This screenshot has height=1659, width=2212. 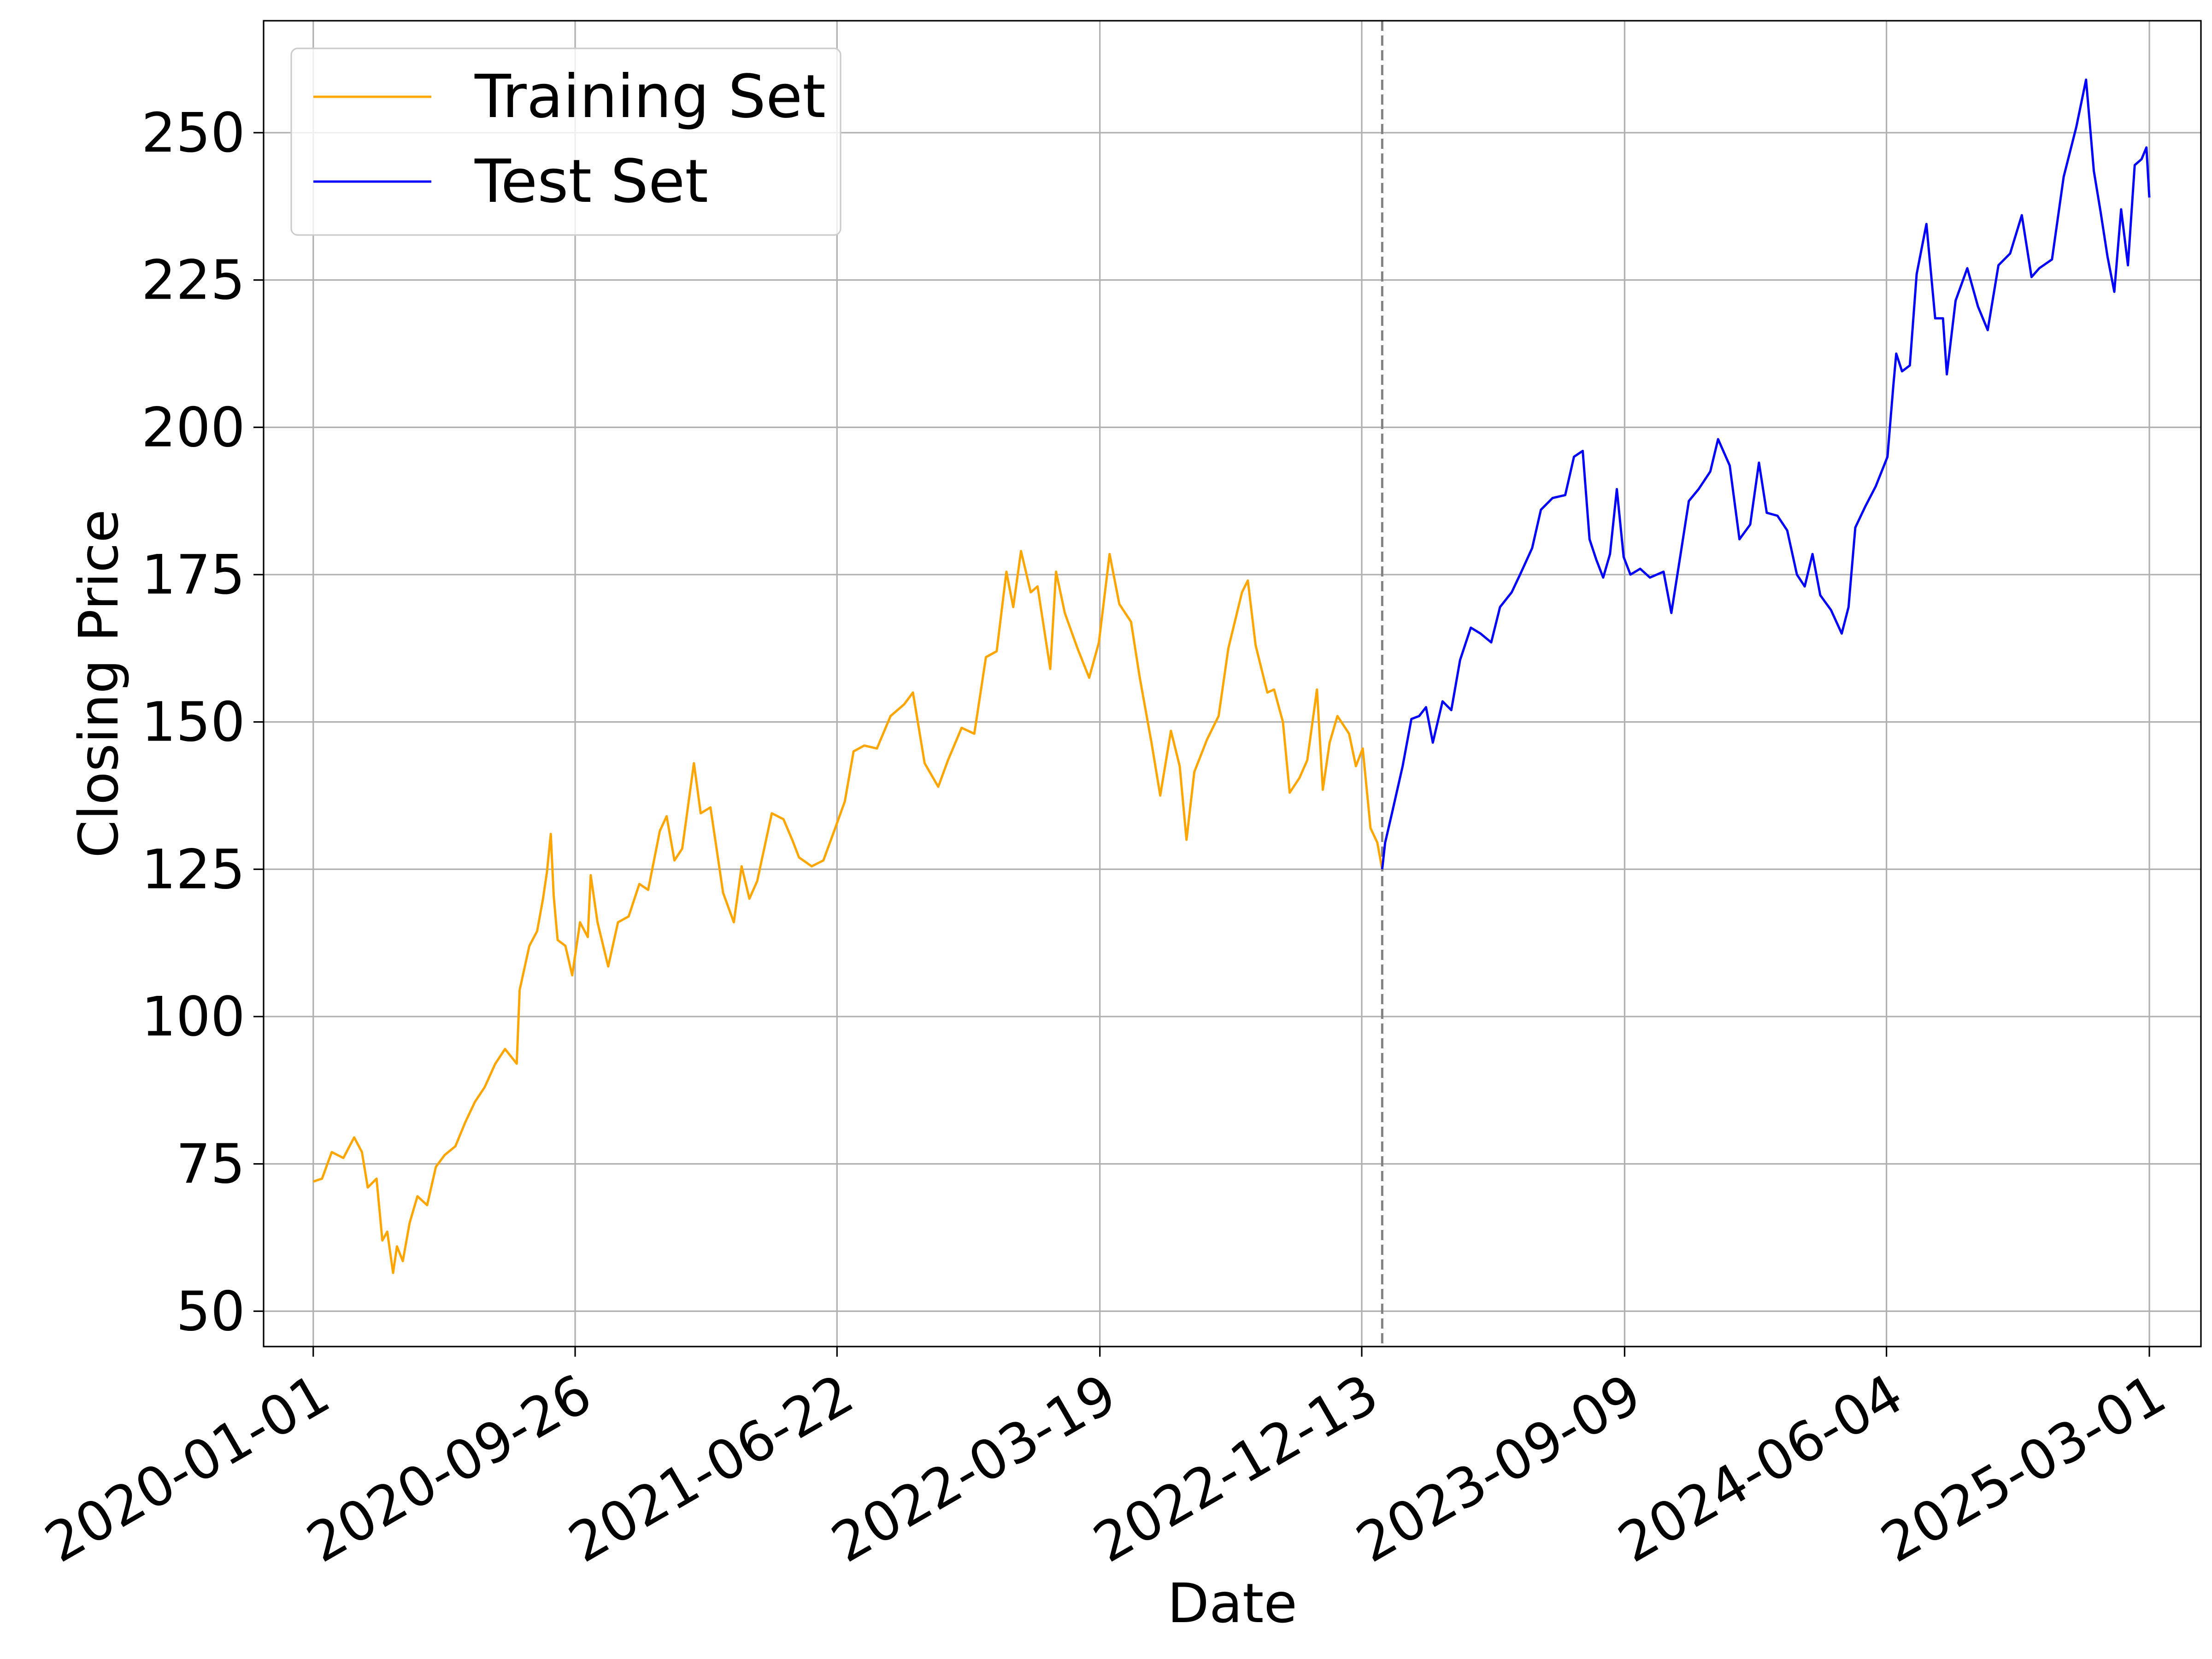 What do you see at coordinates (193, 869) in the screenshot?
I see `y-tick-label: 125` at bounding box center [193, 869].